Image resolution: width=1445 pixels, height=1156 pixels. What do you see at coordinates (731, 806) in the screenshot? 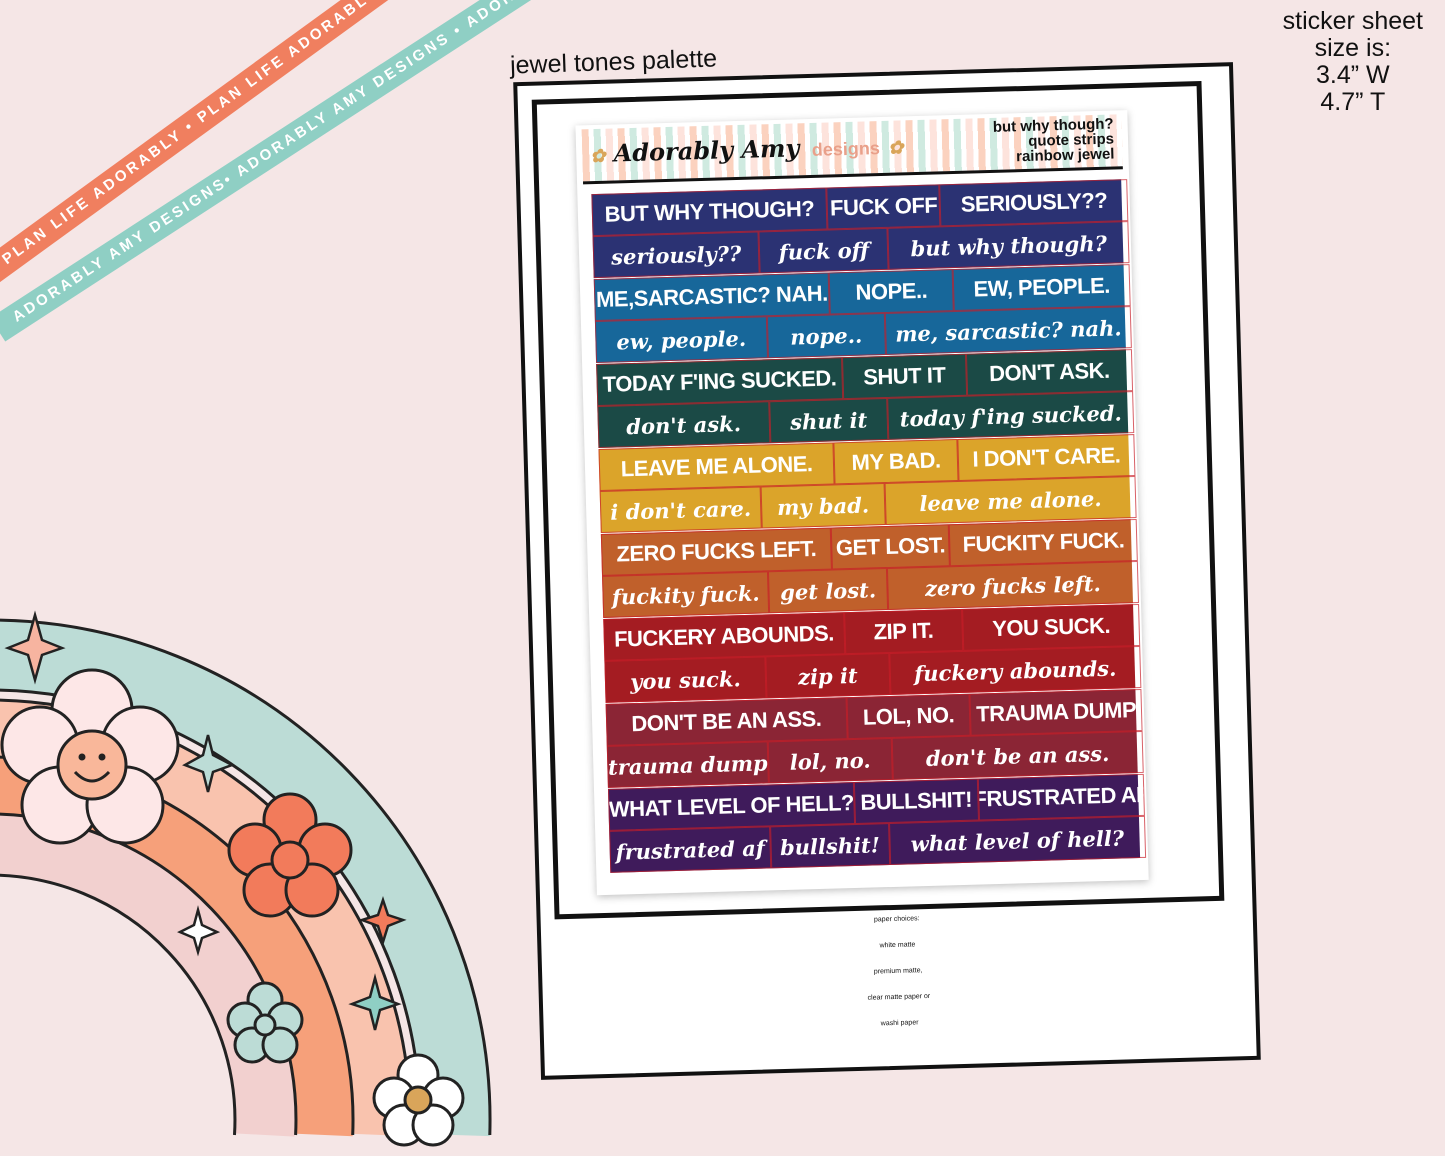
I see `quote-sticker-caps: WHAT LEVEL OF HELL?` at bounding box center [731, 806].